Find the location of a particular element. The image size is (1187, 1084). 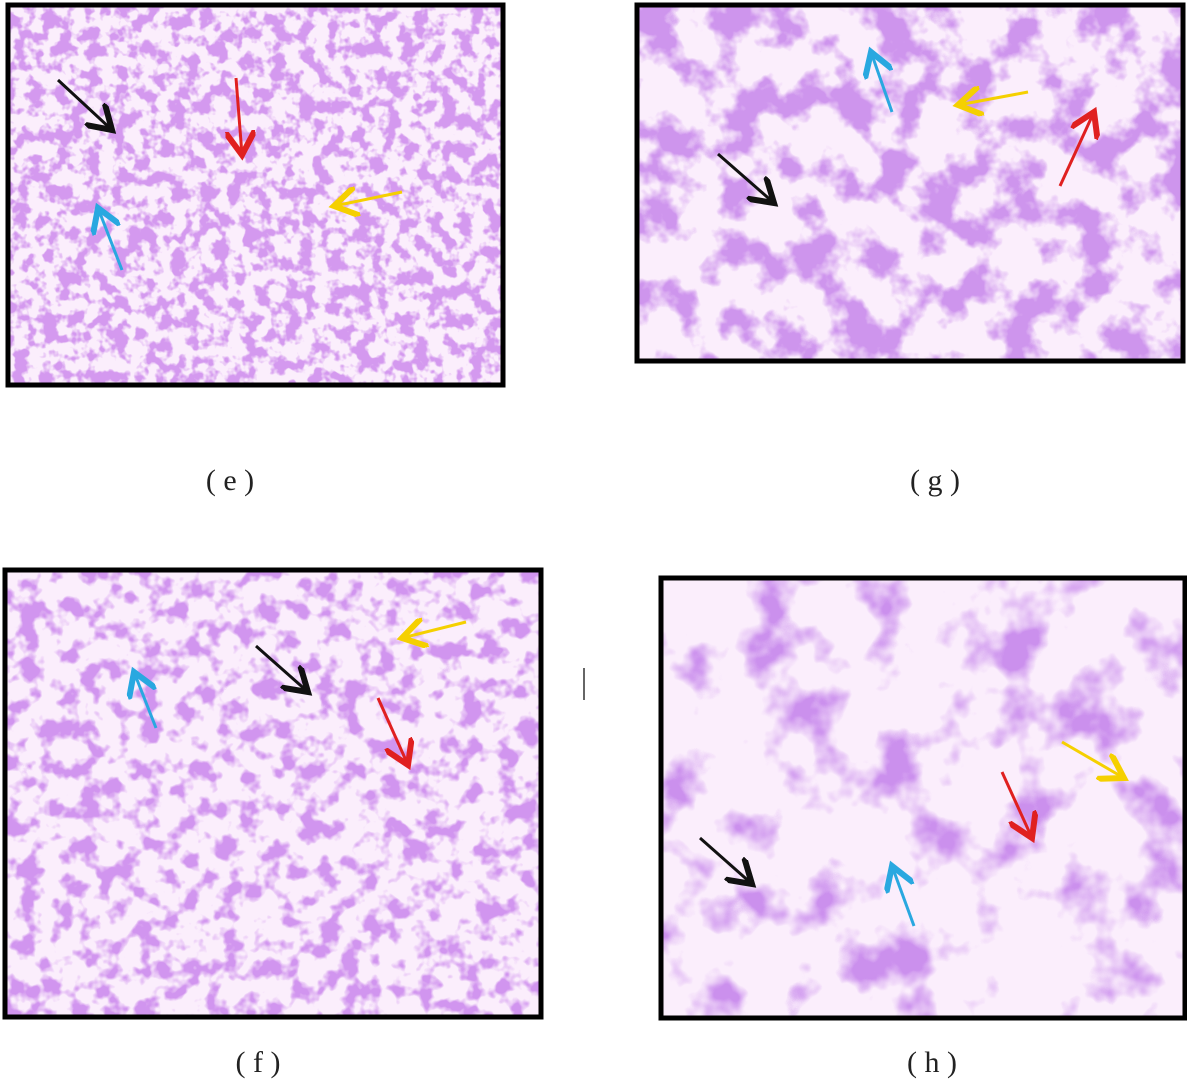

panel-label: ( e ) is located at coordinates (230, 480).